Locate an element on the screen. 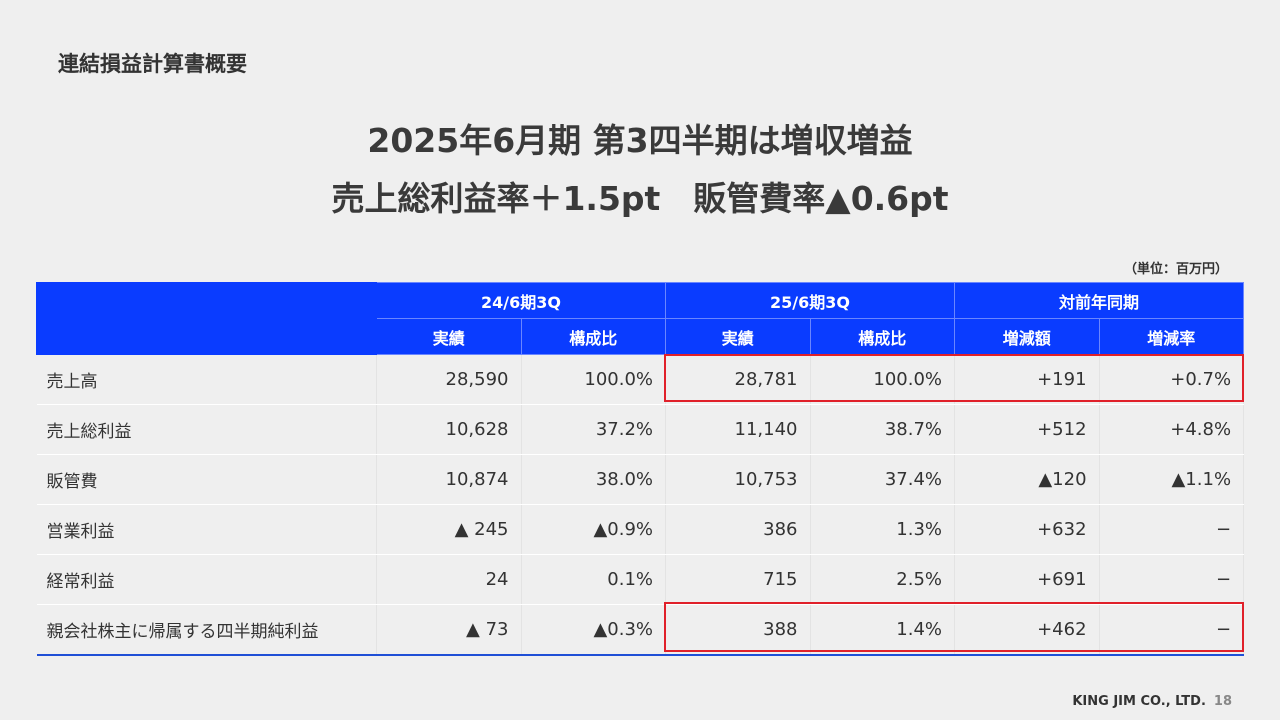  section-title: 連結損益計算書概要 is located at coordinates (152, 64).